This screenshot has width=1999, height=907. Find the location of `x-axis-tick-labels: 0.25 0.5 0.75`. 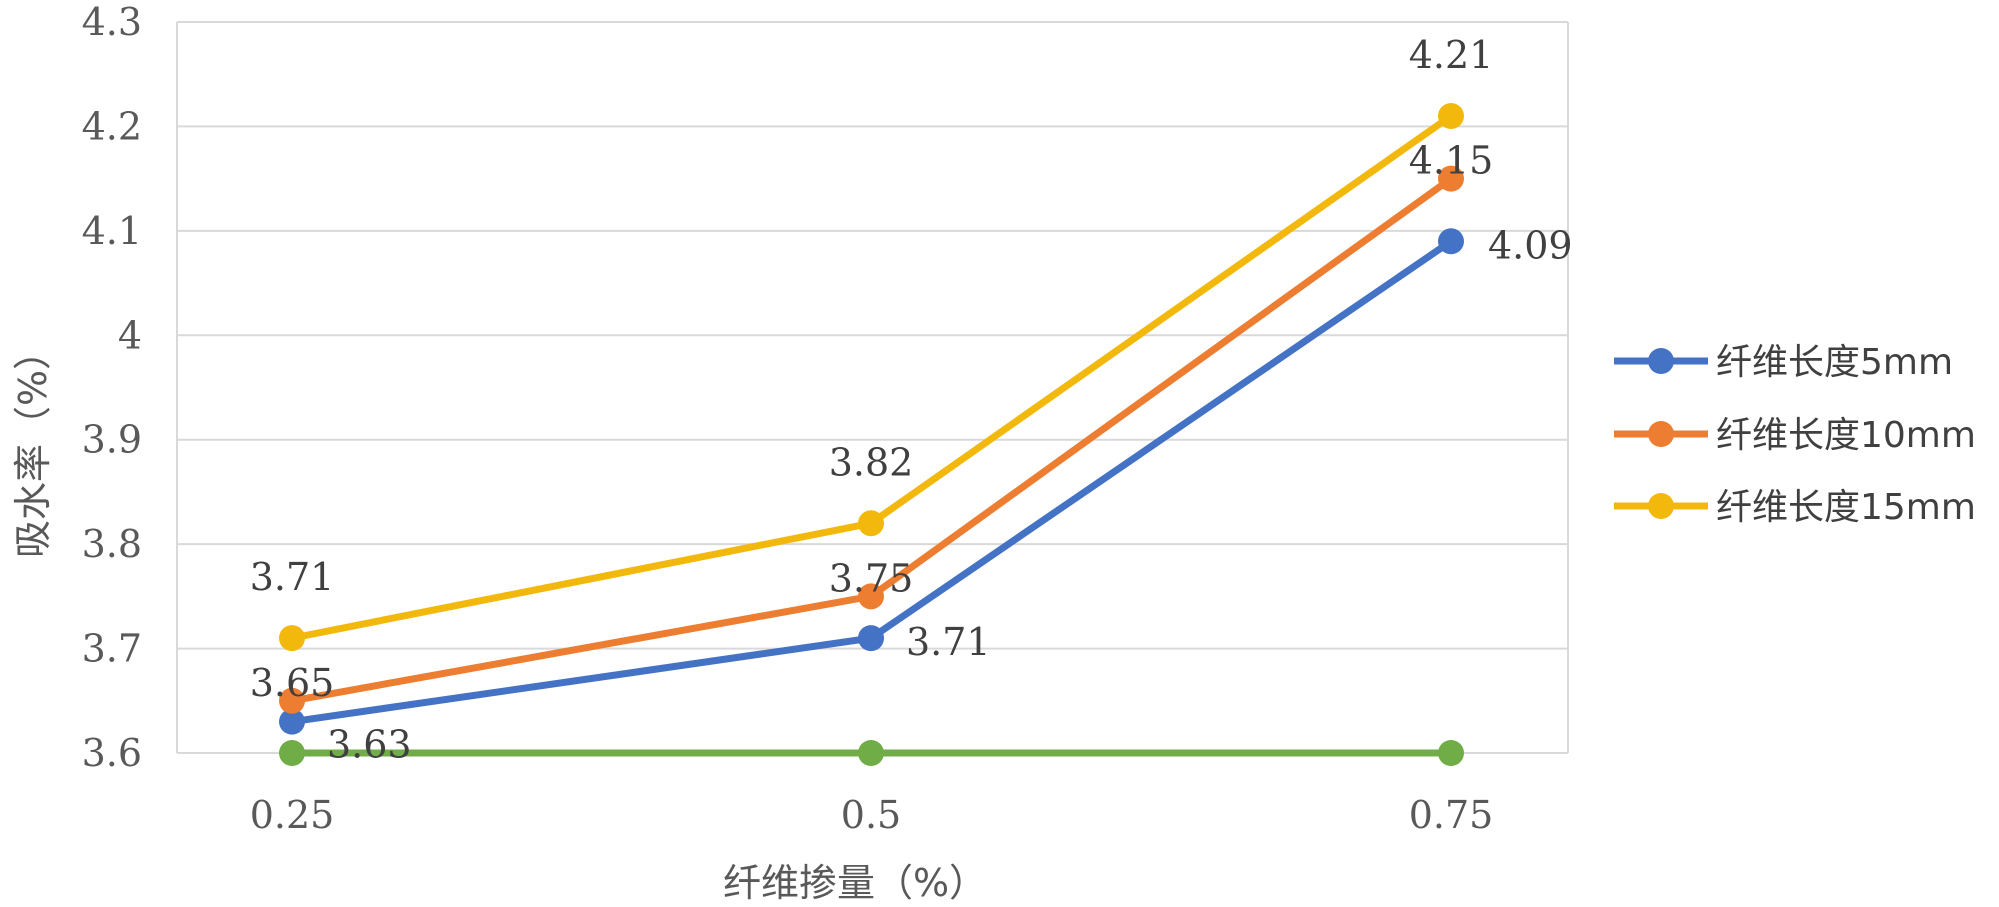

x-axis-tick-labels: 0.25 0.5 0.75 is located at coordinates (872, 815).